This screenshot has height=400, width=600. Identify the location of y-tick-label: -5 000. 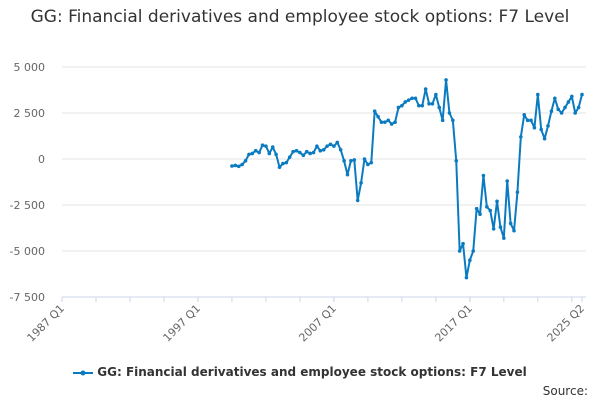
(27, 251).